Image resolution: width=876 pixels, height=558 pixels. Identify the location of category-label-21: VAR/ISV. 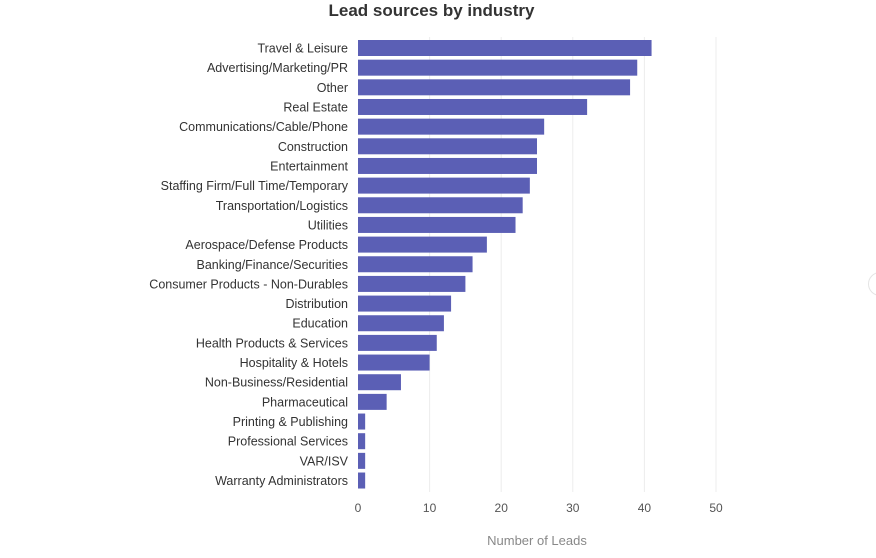
(324, 461).